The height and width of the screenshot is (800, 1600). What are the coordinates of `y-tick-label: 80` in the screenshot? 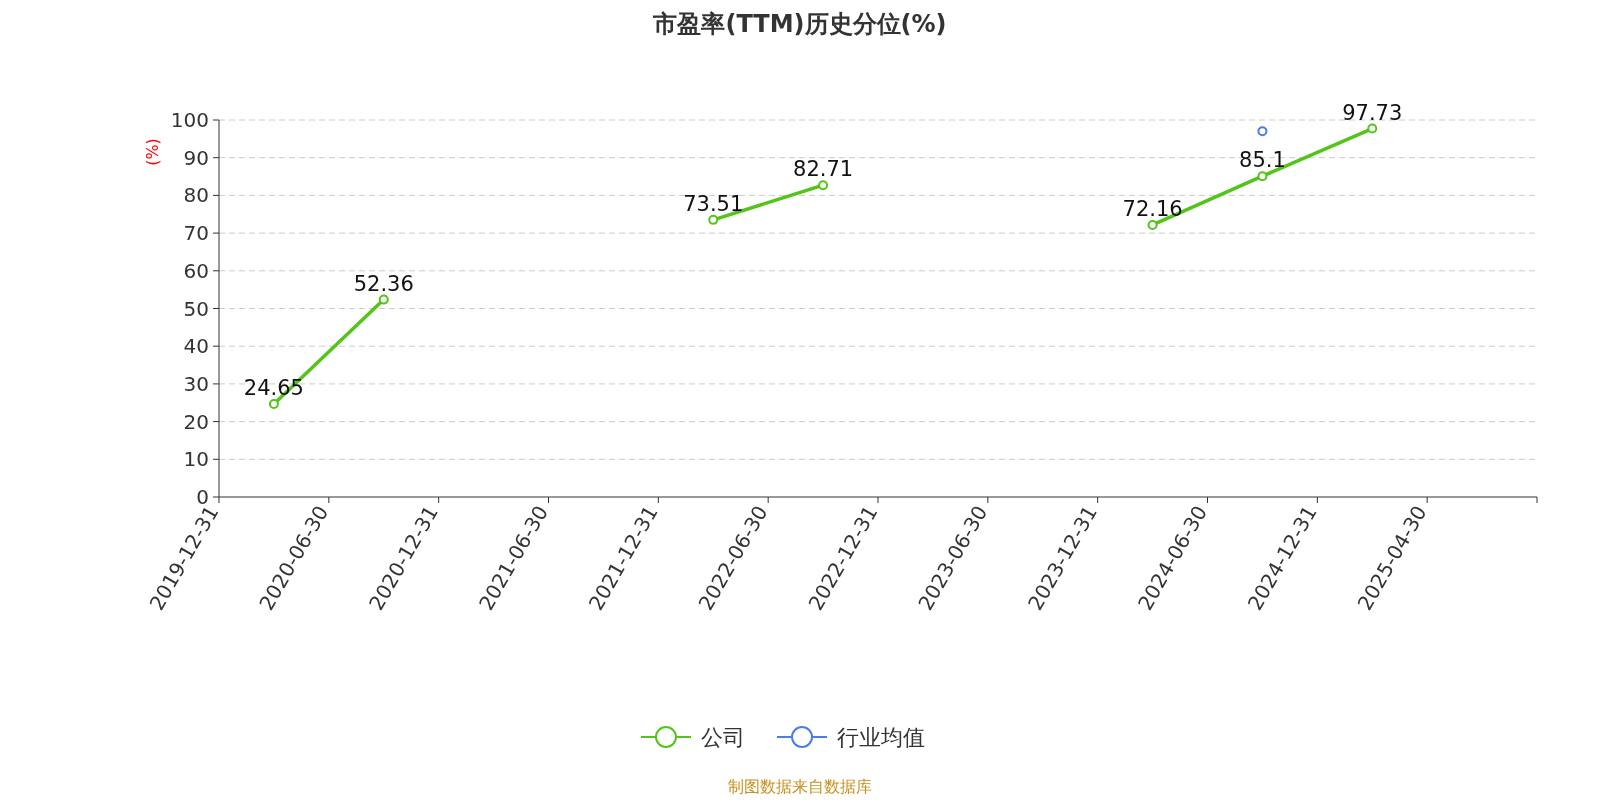 It's located at (196, 195).